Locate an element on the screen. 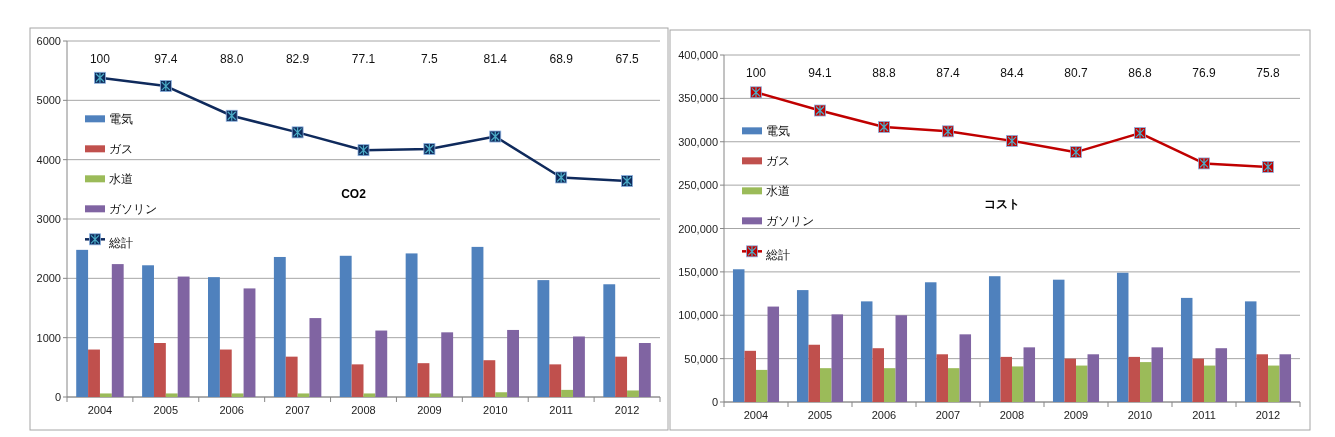 This screenshot has width=1335, height=437. annotation: 80.7 is located at coordinates (1076, 73).